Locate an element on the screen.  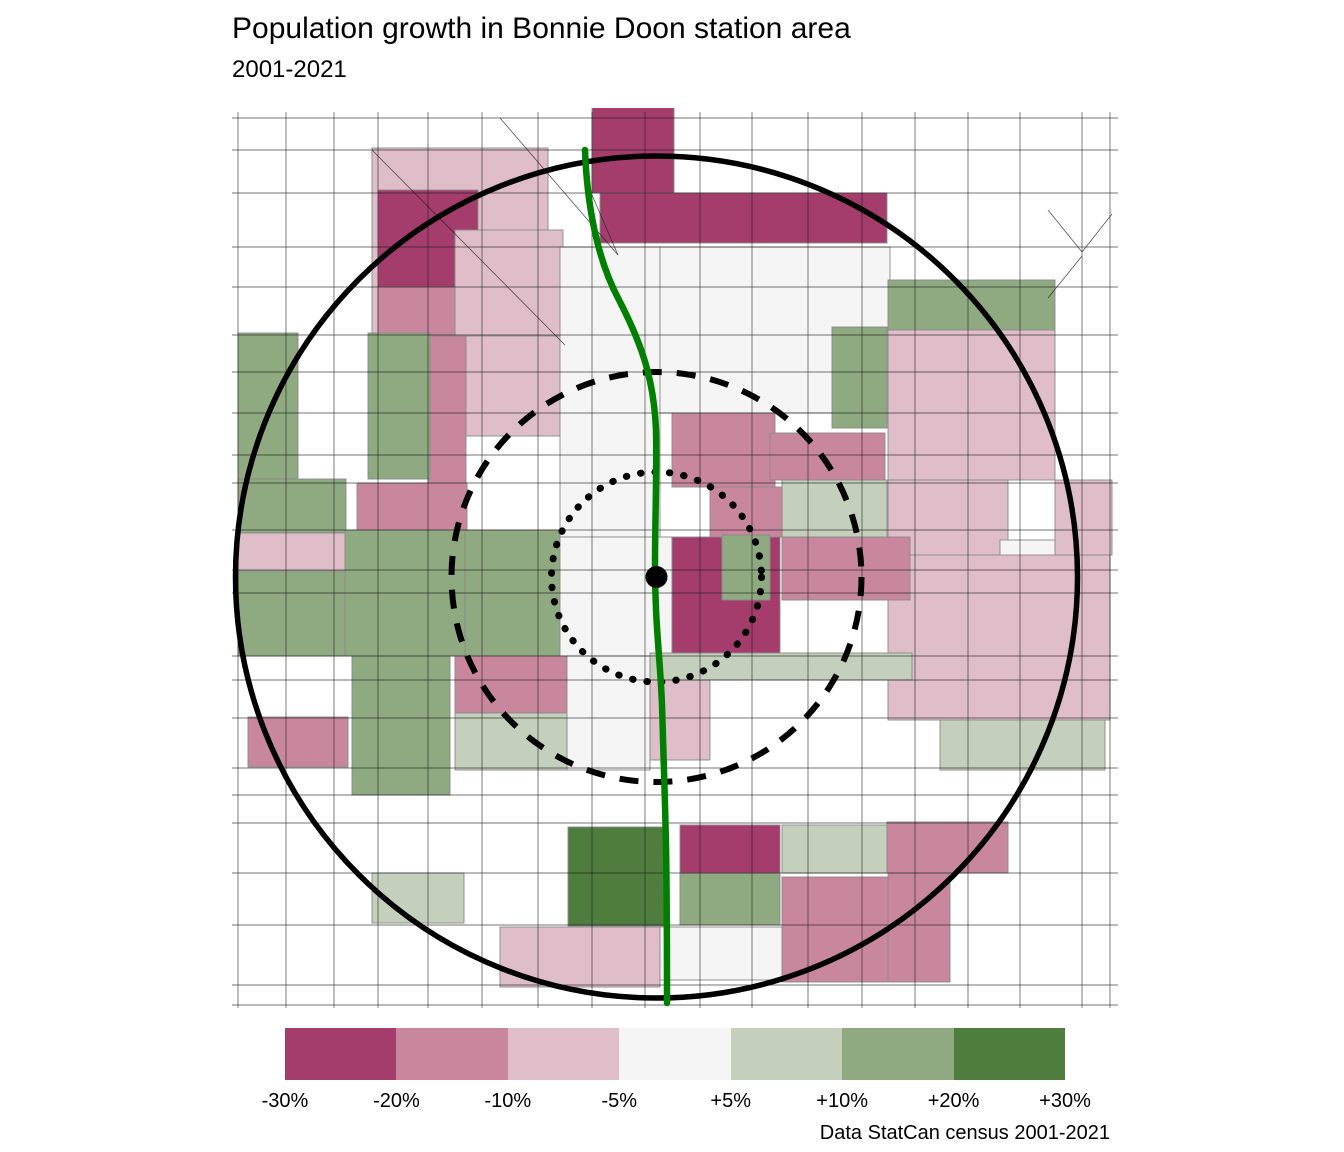
legend-tick-label: +30% is located at coordinates (1065, 1101).